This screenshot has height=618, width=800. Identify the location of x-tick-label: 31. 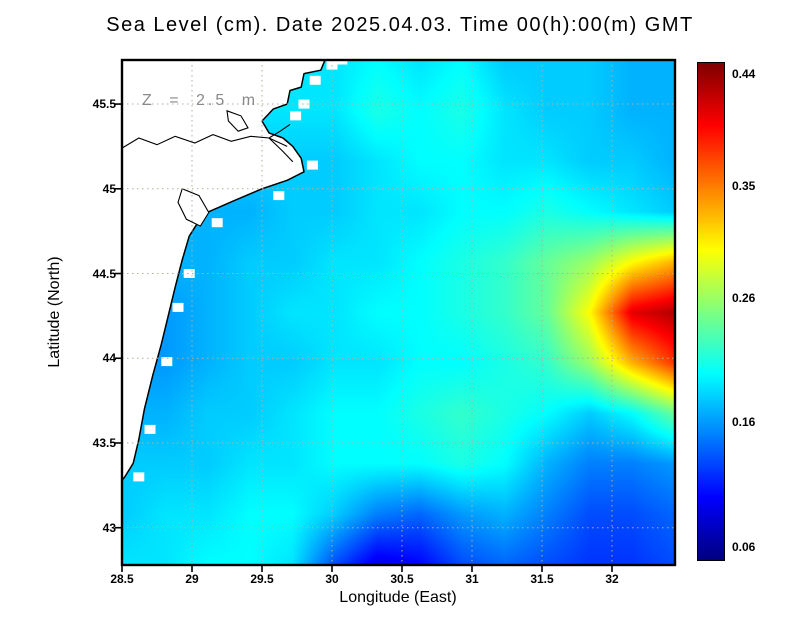
(472, 579).